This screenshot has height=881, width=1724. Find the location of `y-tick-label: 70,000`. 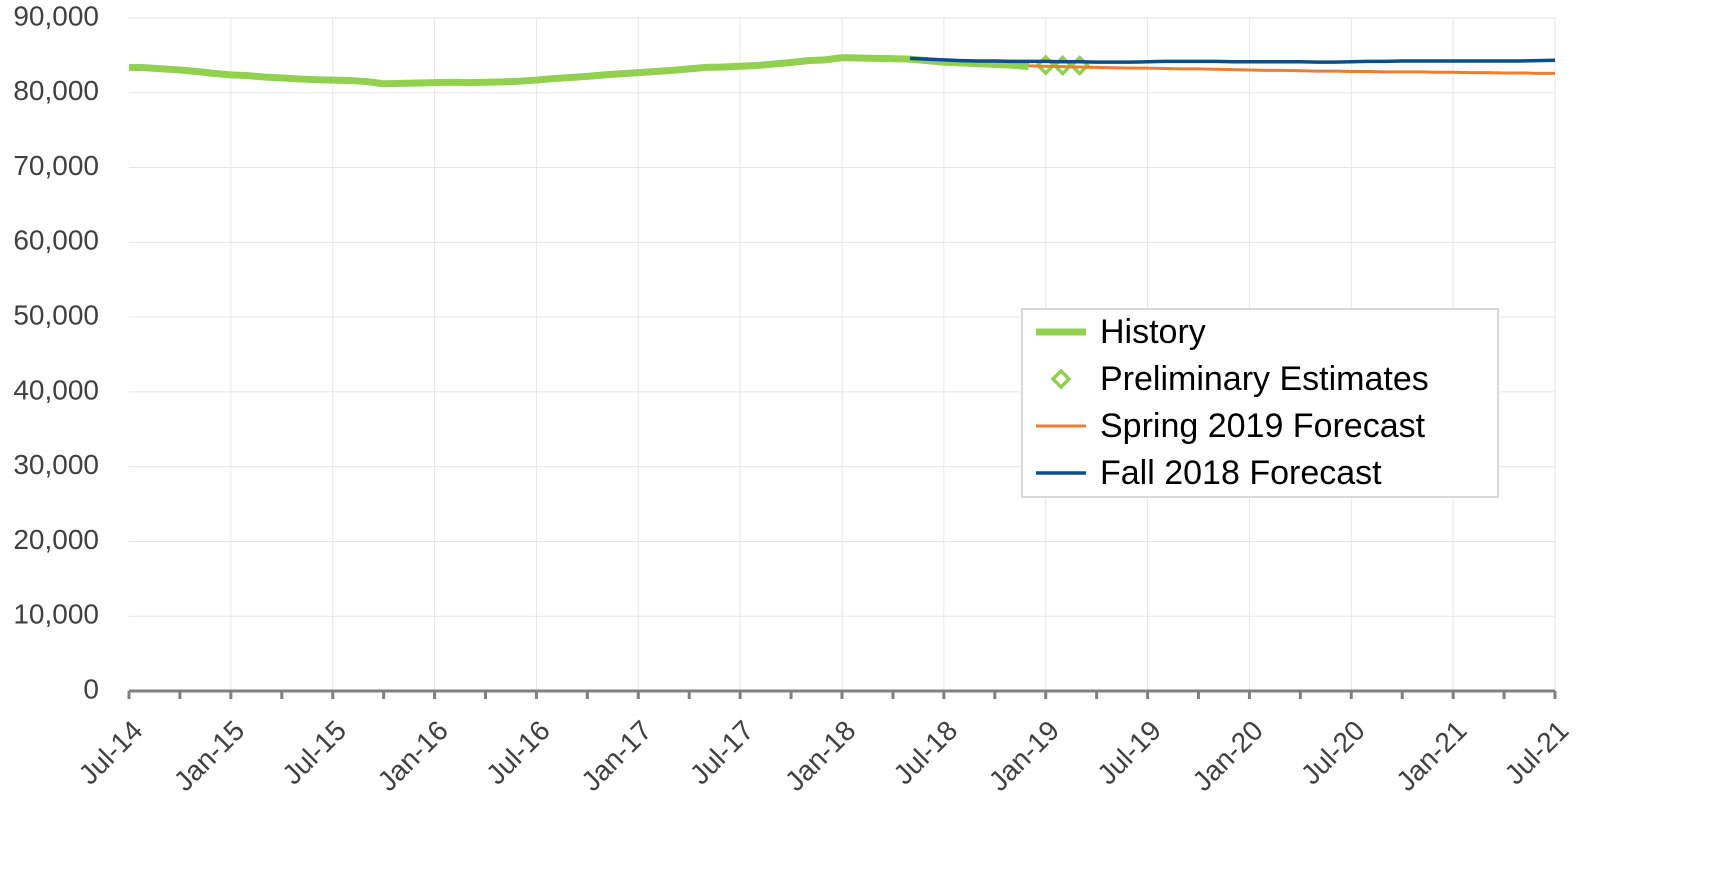

y-tick-label: 70,000 is located at coordinates (56, 165).